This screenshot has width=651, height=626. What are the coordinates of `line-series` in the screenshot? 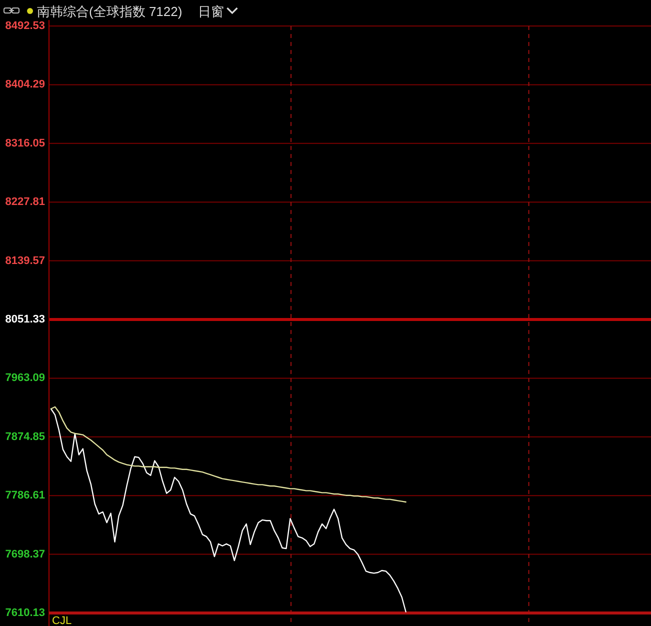 It's located at (228, 454).